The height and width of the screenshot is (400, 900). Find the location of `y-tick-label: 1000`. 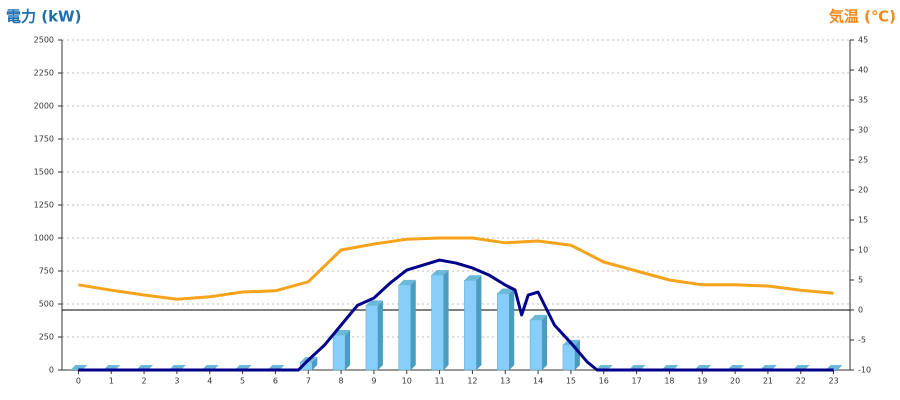

y-tick-label: 1000 is located at coordinates (44, 238).